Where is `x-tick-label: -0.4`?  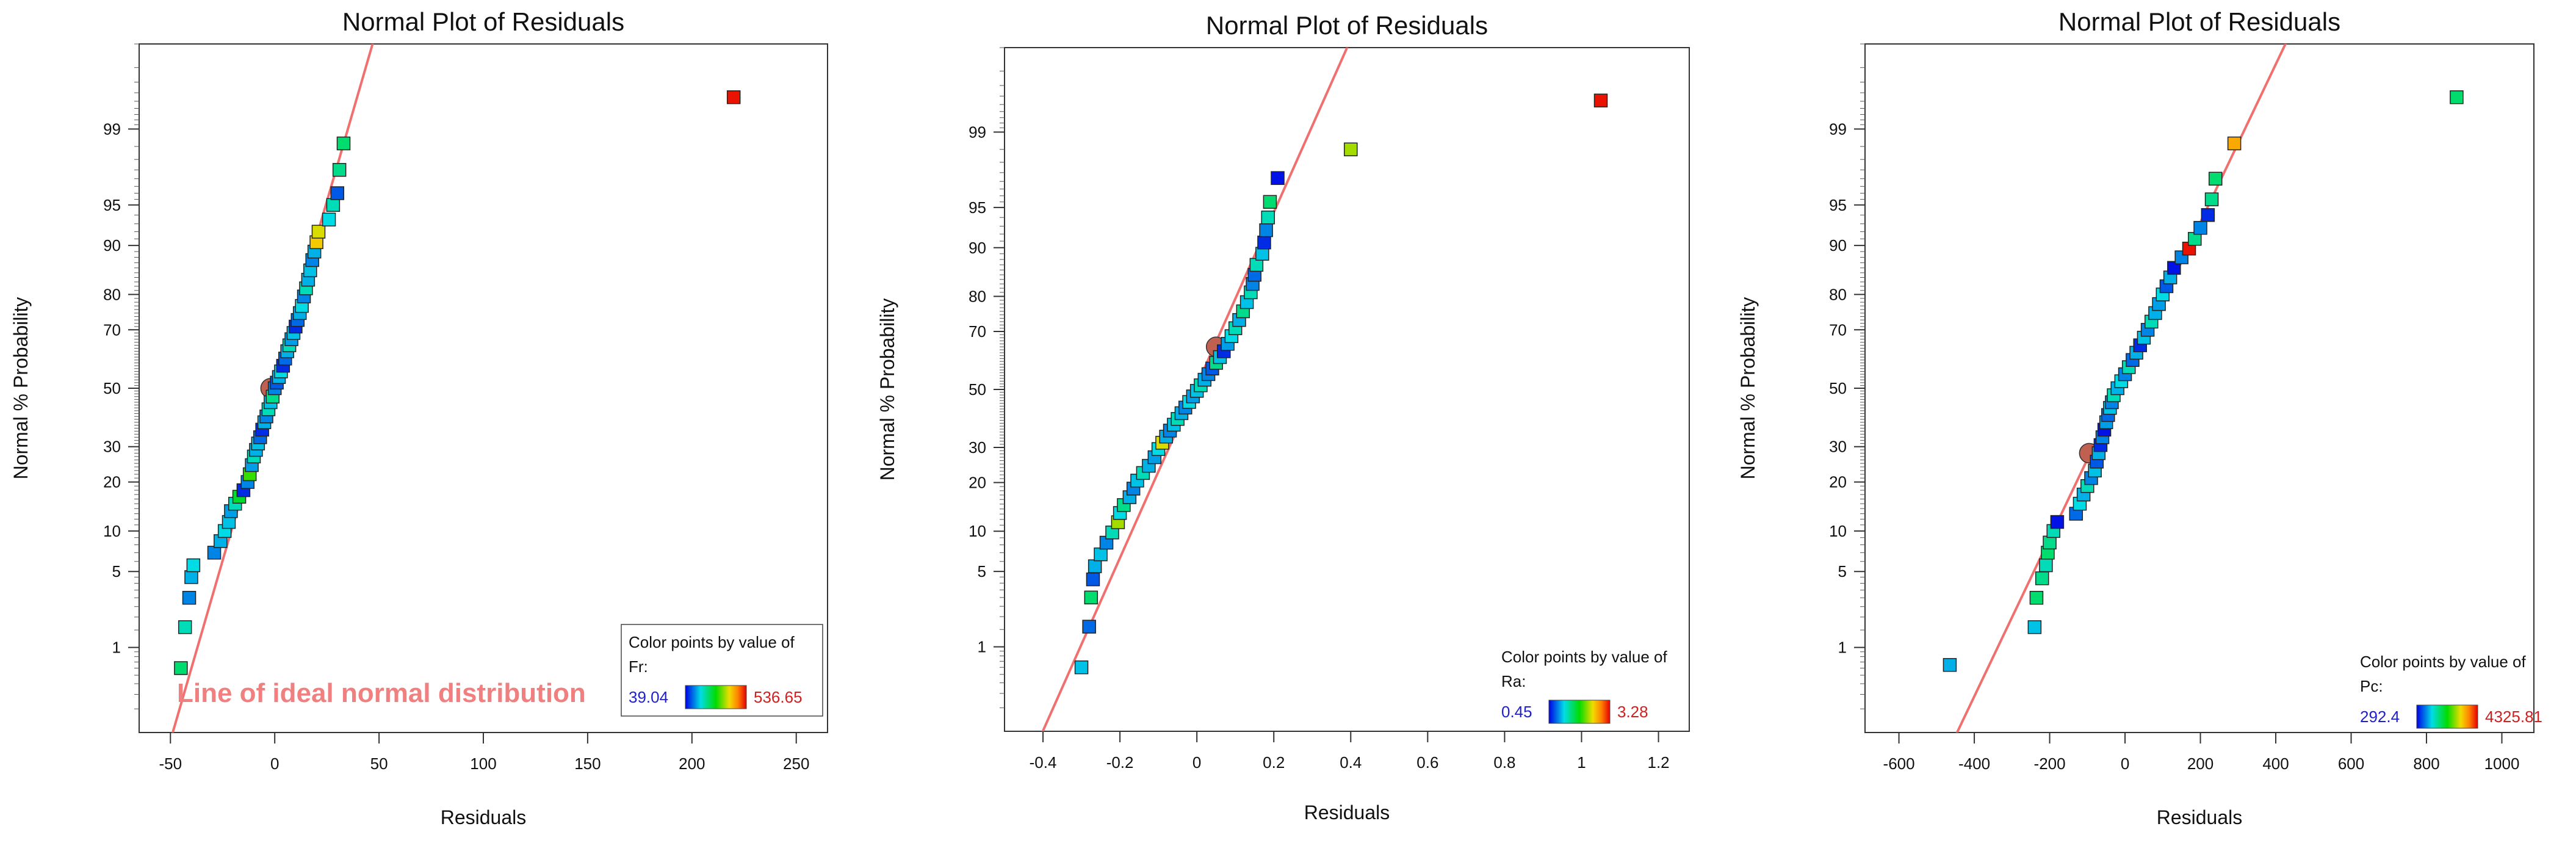 x-tick-label: -0.4 is located at coordinates (1043, 762).